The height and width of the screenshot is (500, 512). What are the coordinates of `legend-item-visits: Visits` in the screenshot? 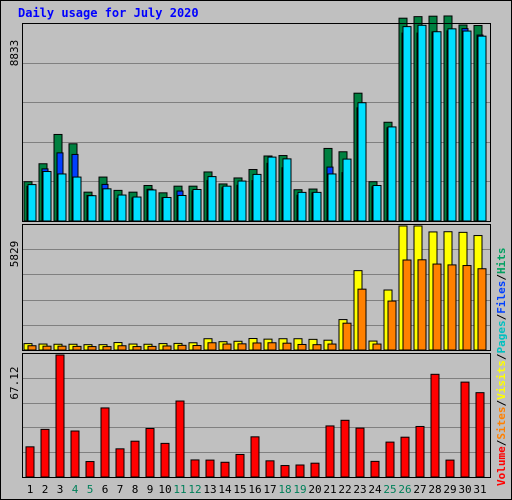 It's located at (501, 380).